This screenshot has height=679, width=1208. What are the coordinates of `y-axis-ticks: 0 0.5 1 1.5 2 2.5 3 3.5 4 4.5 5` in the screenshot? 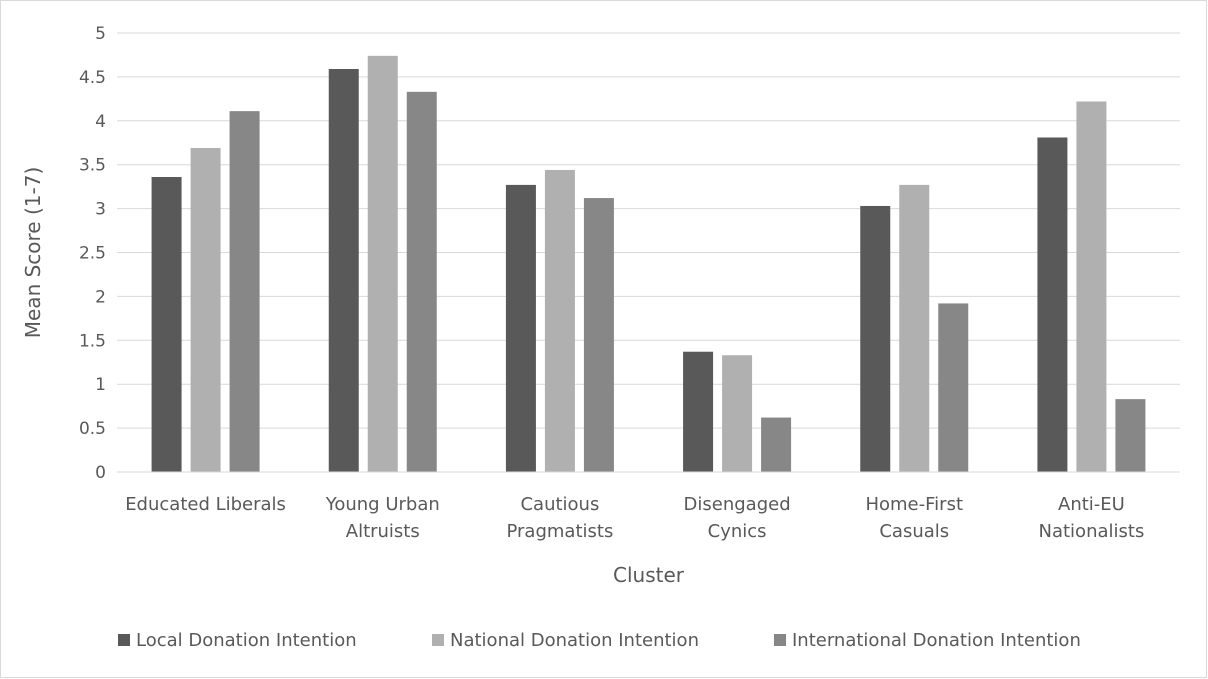 It's located at (92, 253).